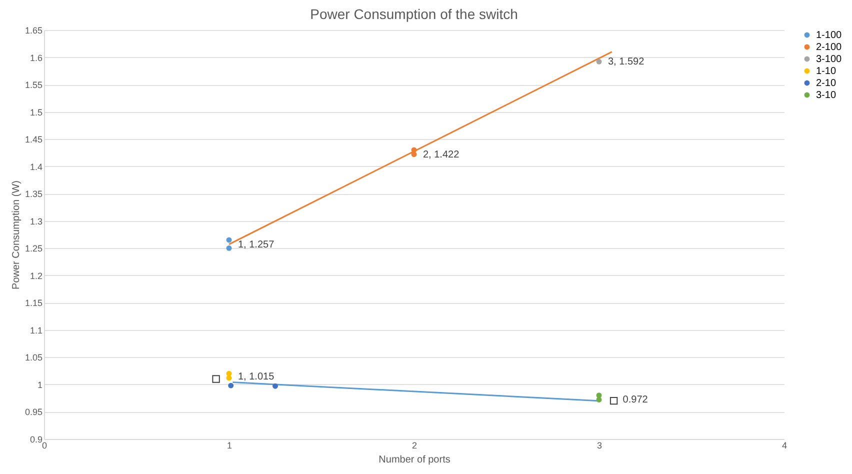 This screenshot has height=474, width=852. What do you see at coordinates (39, 385) in the screenshot?
I see `y-tick-label: 1` at bounding box center [39, 385].